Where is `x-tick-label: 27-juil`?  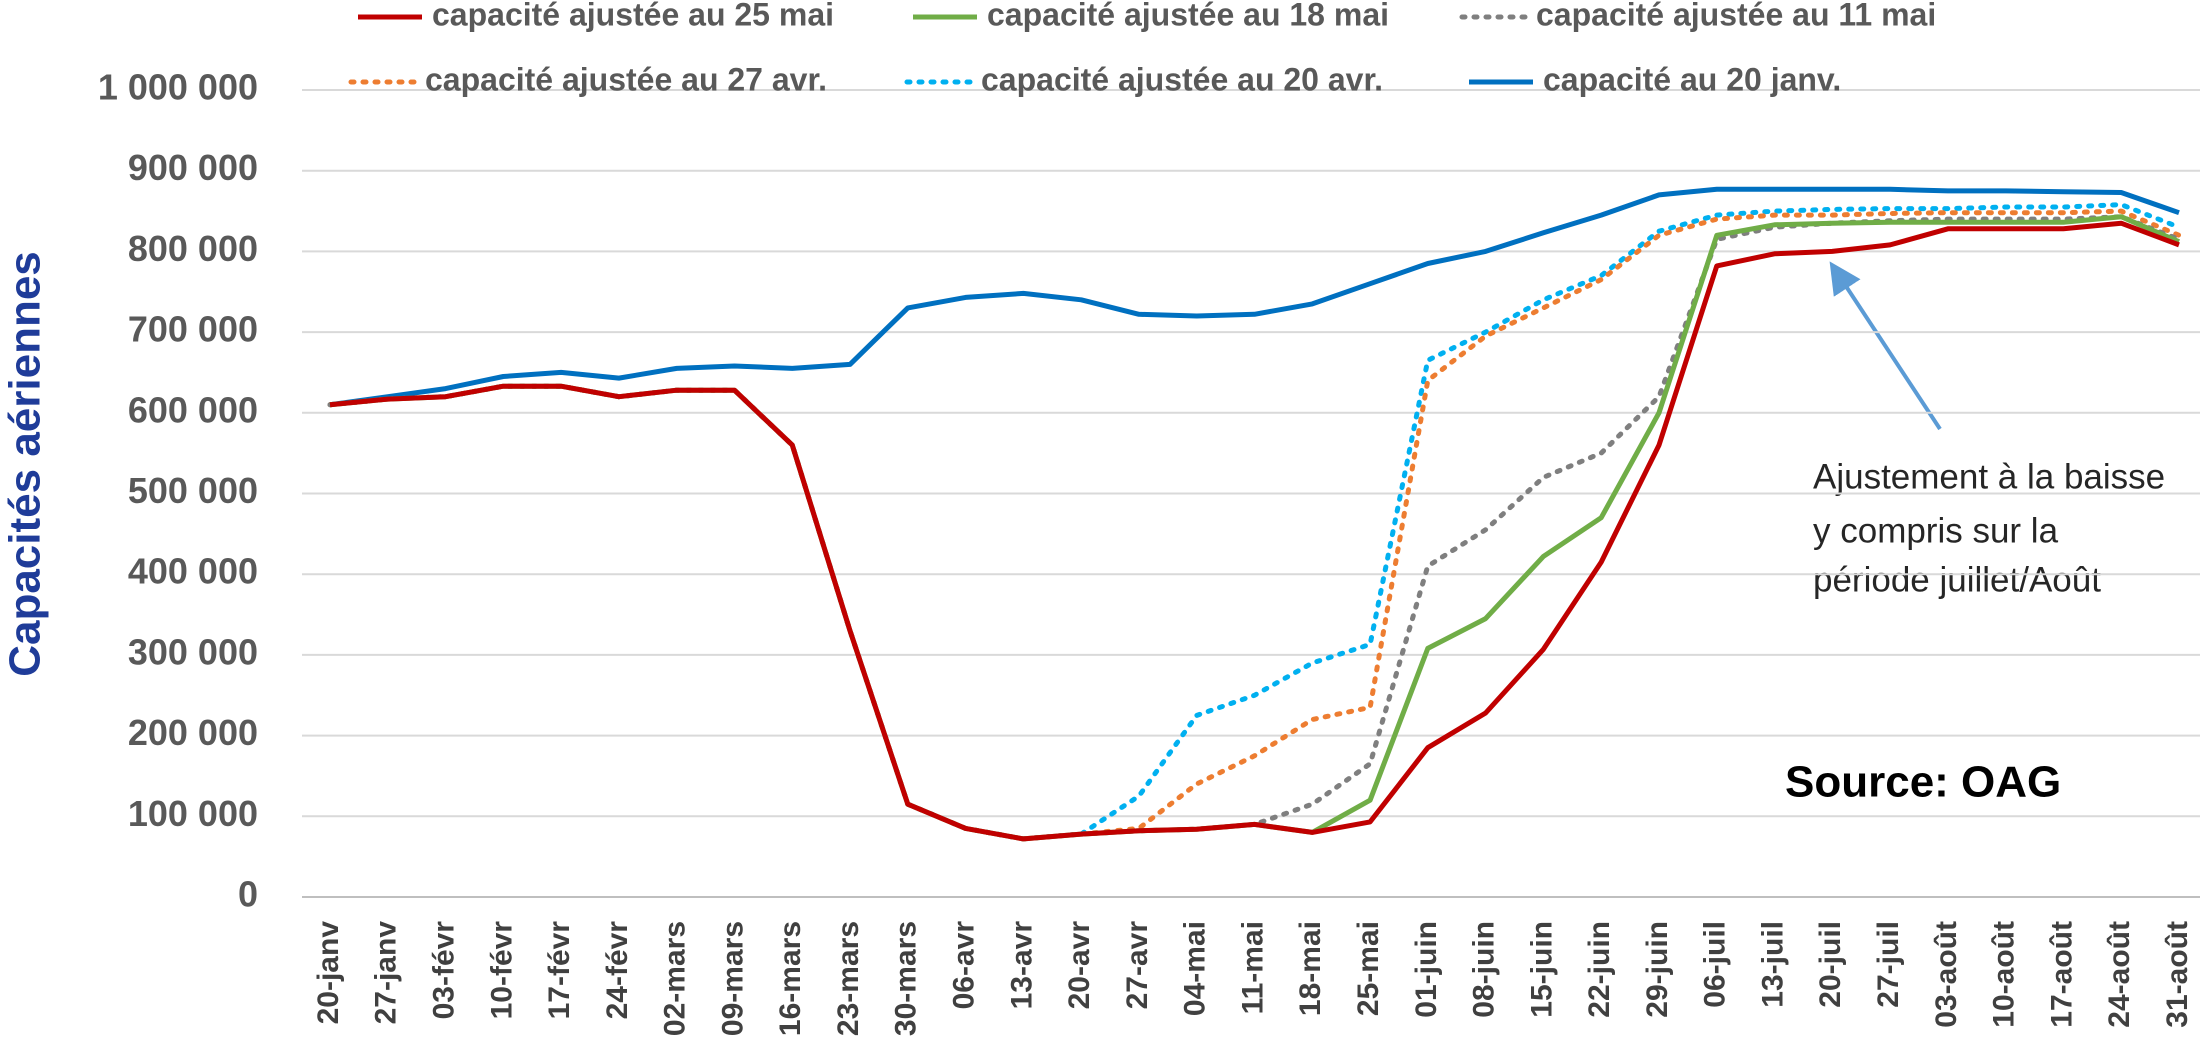 x-tick-label: 27-juil is located at coordinates (1888, 964).